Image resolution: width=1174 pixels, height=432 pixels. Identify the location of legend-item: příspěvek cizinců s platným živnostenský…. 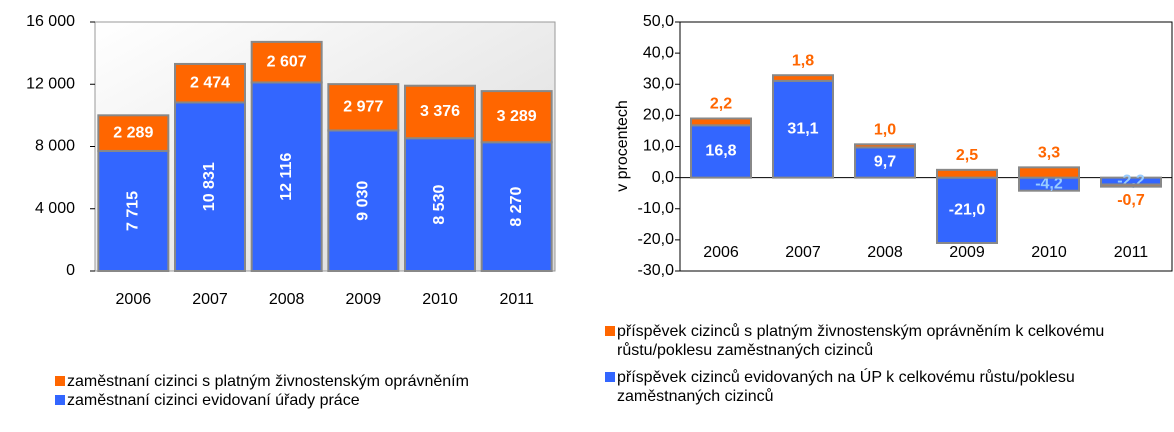
(887, 341).